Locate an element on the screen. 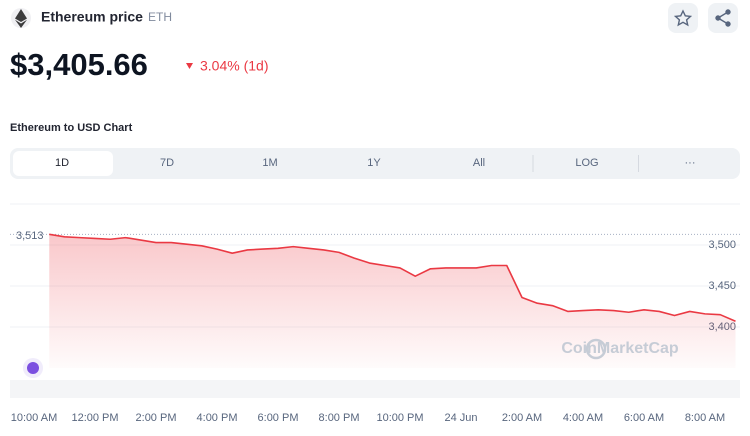  x-tick-label: 24 Jun is located at coordinates (460, 418).